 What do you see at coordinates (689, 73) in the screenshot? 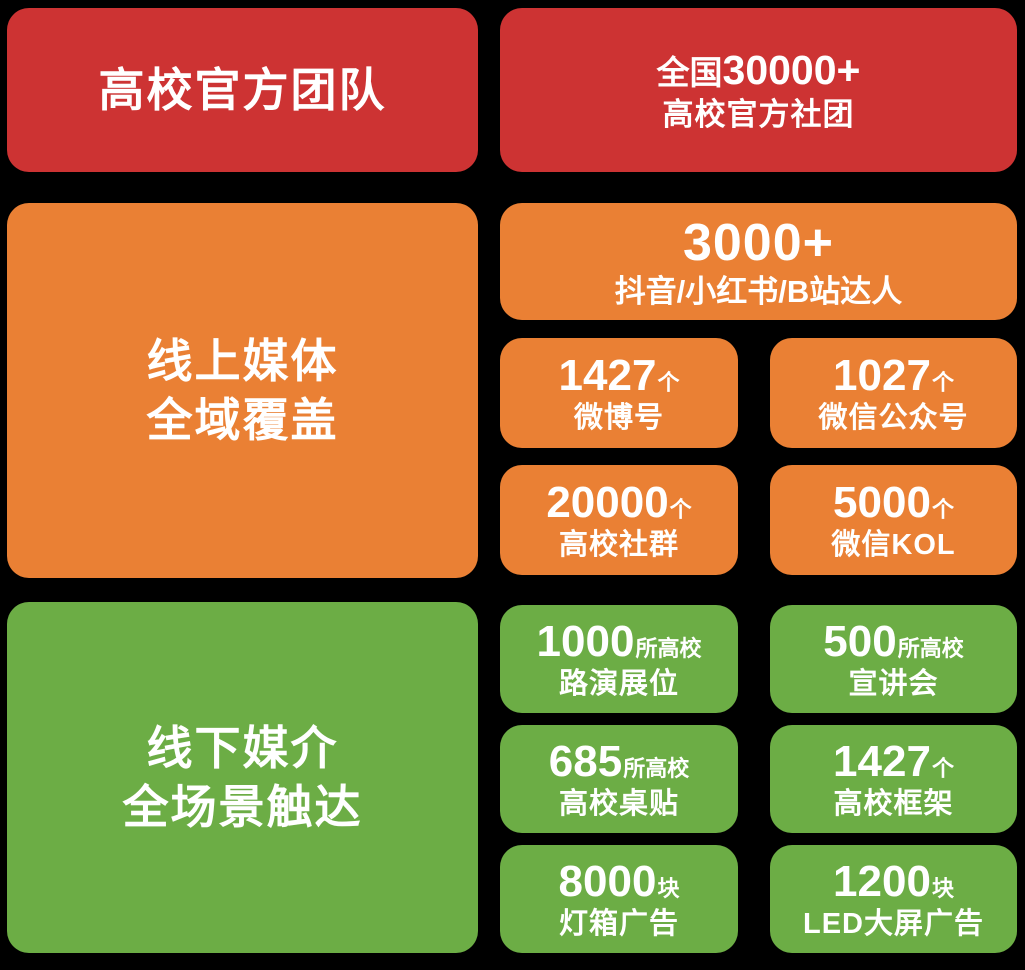
I see `card-clubs-prefix: 全国` at bounding box center [689, 73].